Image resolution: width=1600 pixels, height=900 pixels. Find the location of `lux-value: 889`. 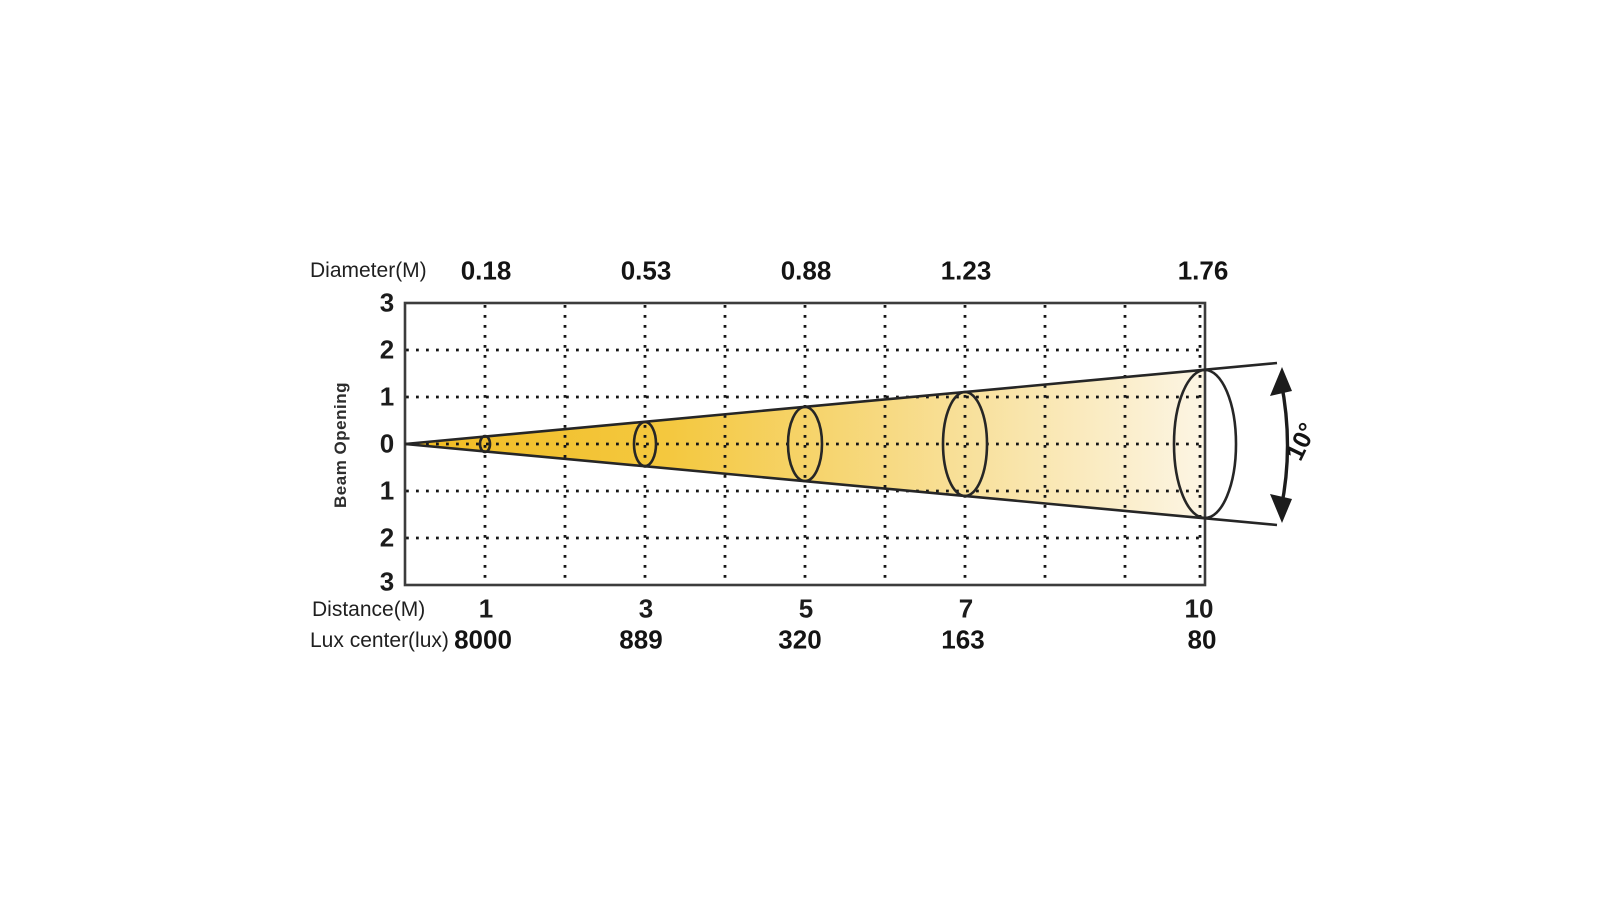

lux-value: 889 is located at coordinates (641, 639).